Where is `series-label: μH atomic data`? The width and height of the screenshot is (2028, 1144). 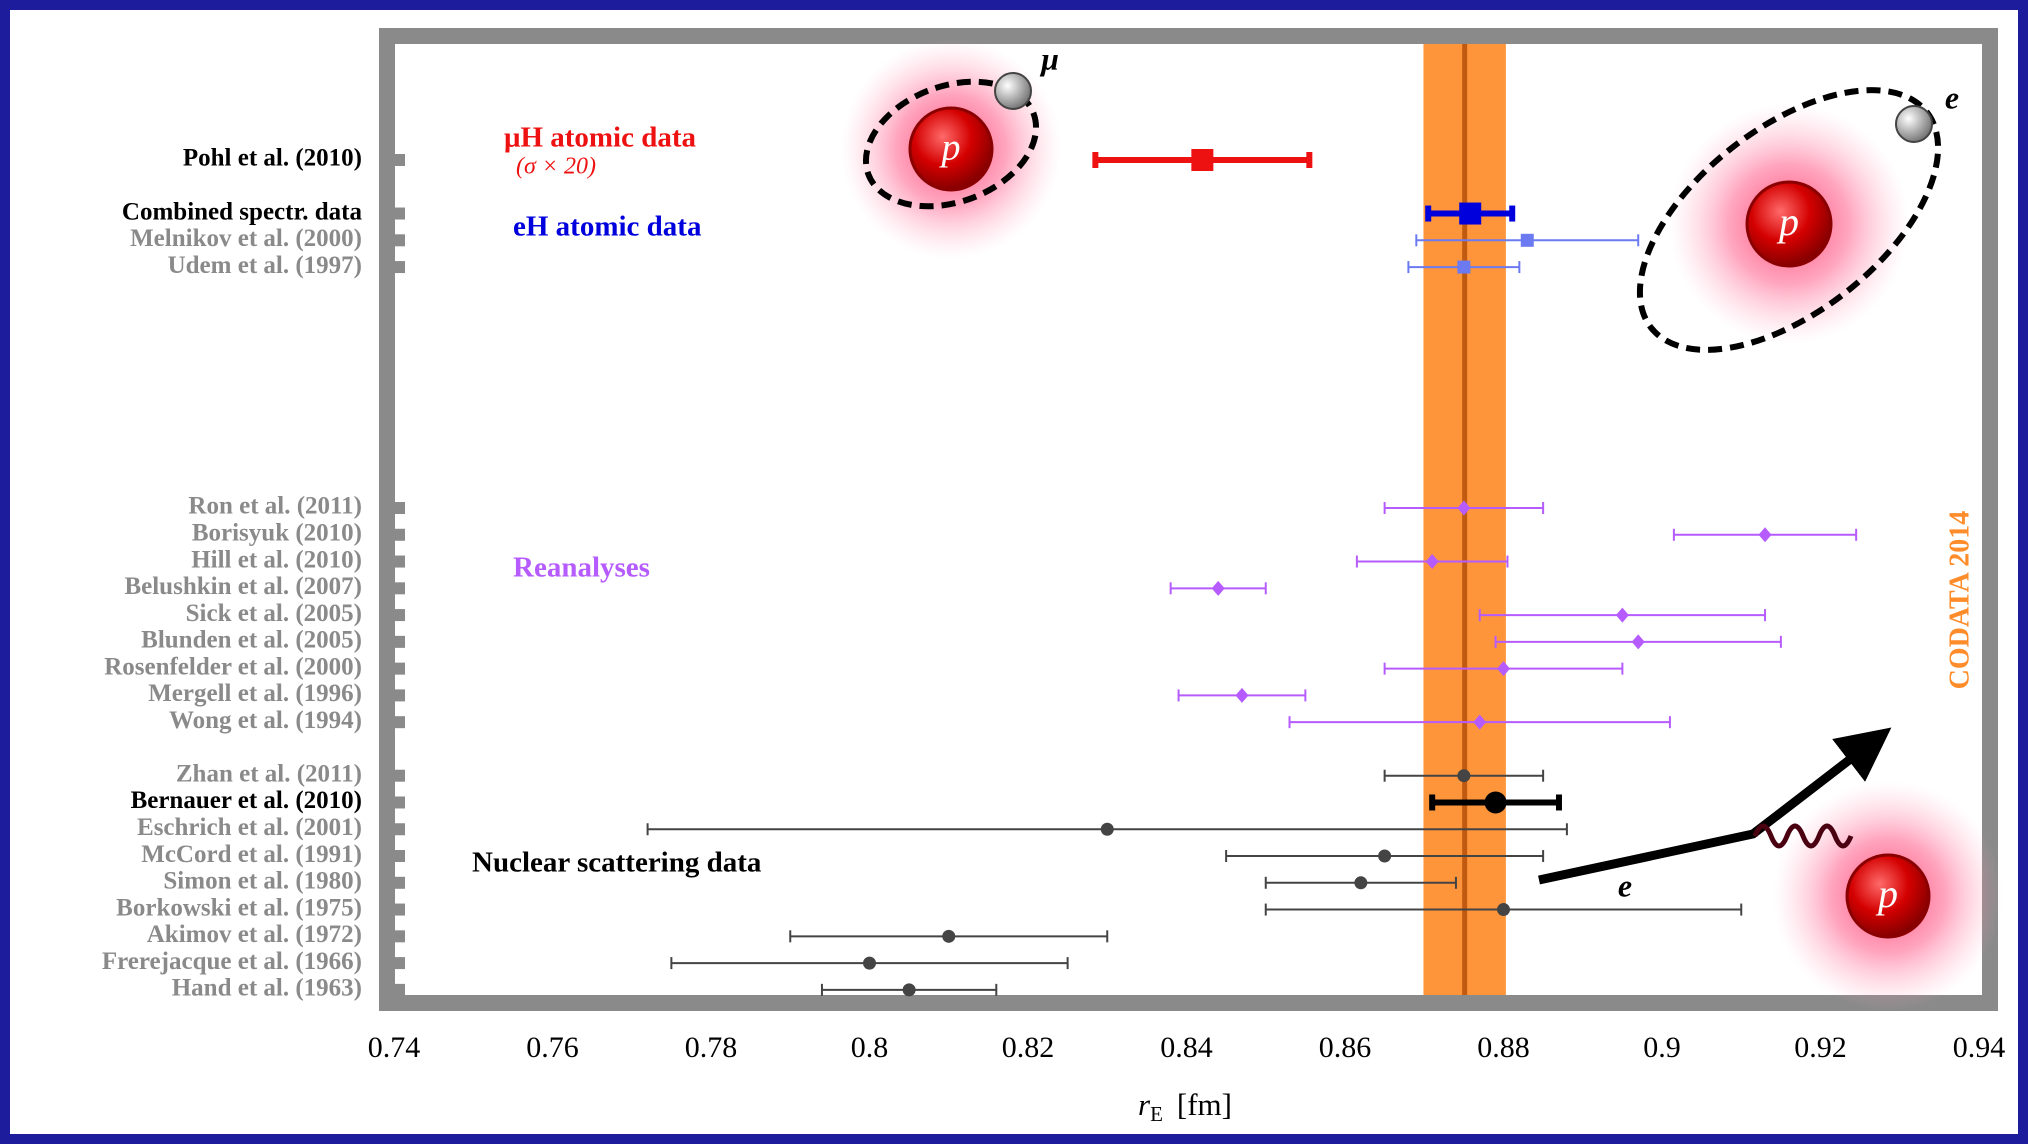
series-label: μH atomic data is located at coordinates (600, 138).